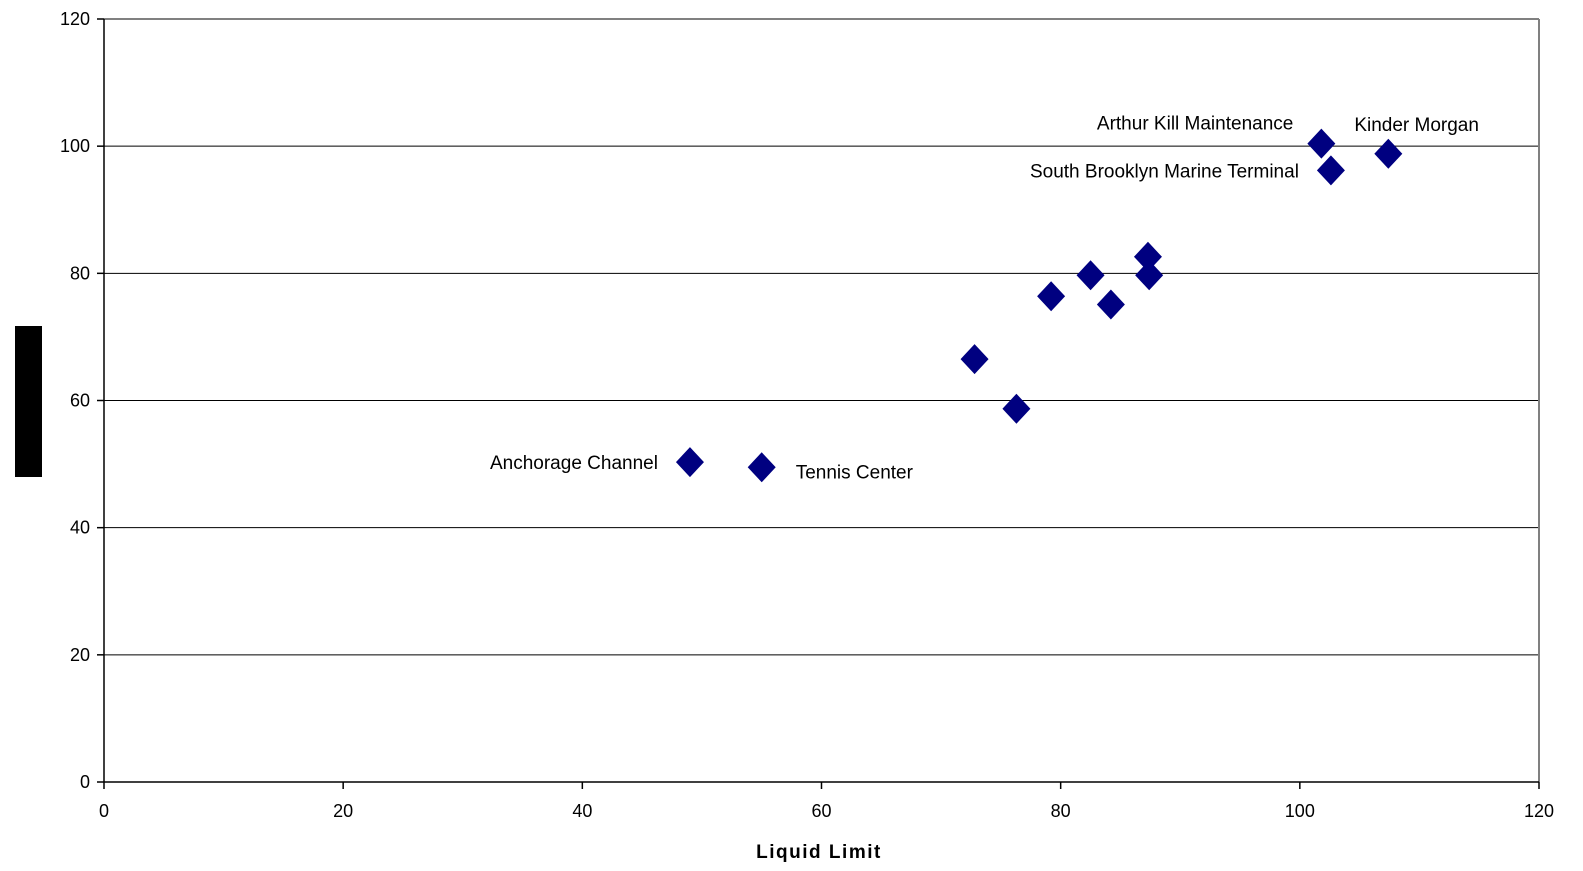  What do you see at coordinates (75, 146) in the screenshot?
I see `y-tick-label: 100` at bounding box center [75, 146].